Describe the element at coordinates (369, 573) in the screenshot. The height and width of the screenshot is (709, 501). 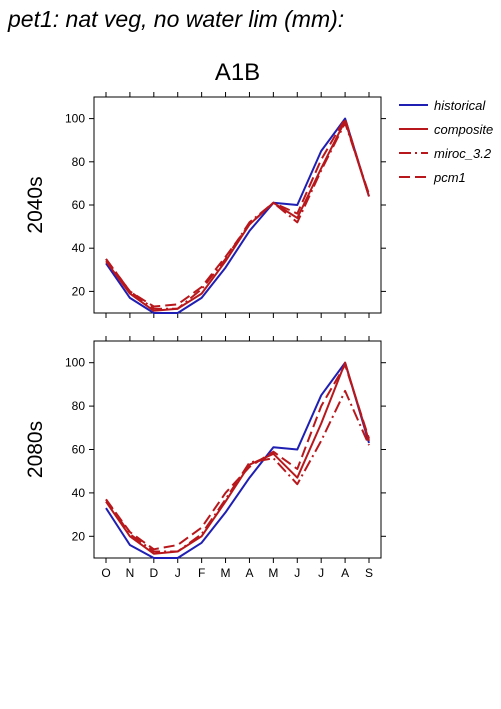
I see `x-tick-label: S` at that location.